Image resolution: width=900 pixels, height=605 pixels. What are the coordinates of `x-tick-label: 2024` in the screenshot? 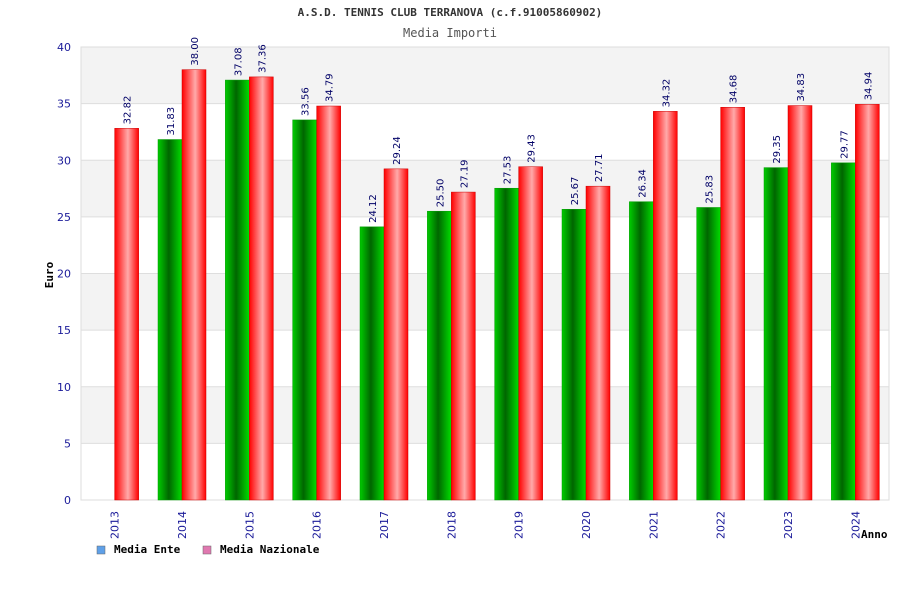 It's located at (855, 525).